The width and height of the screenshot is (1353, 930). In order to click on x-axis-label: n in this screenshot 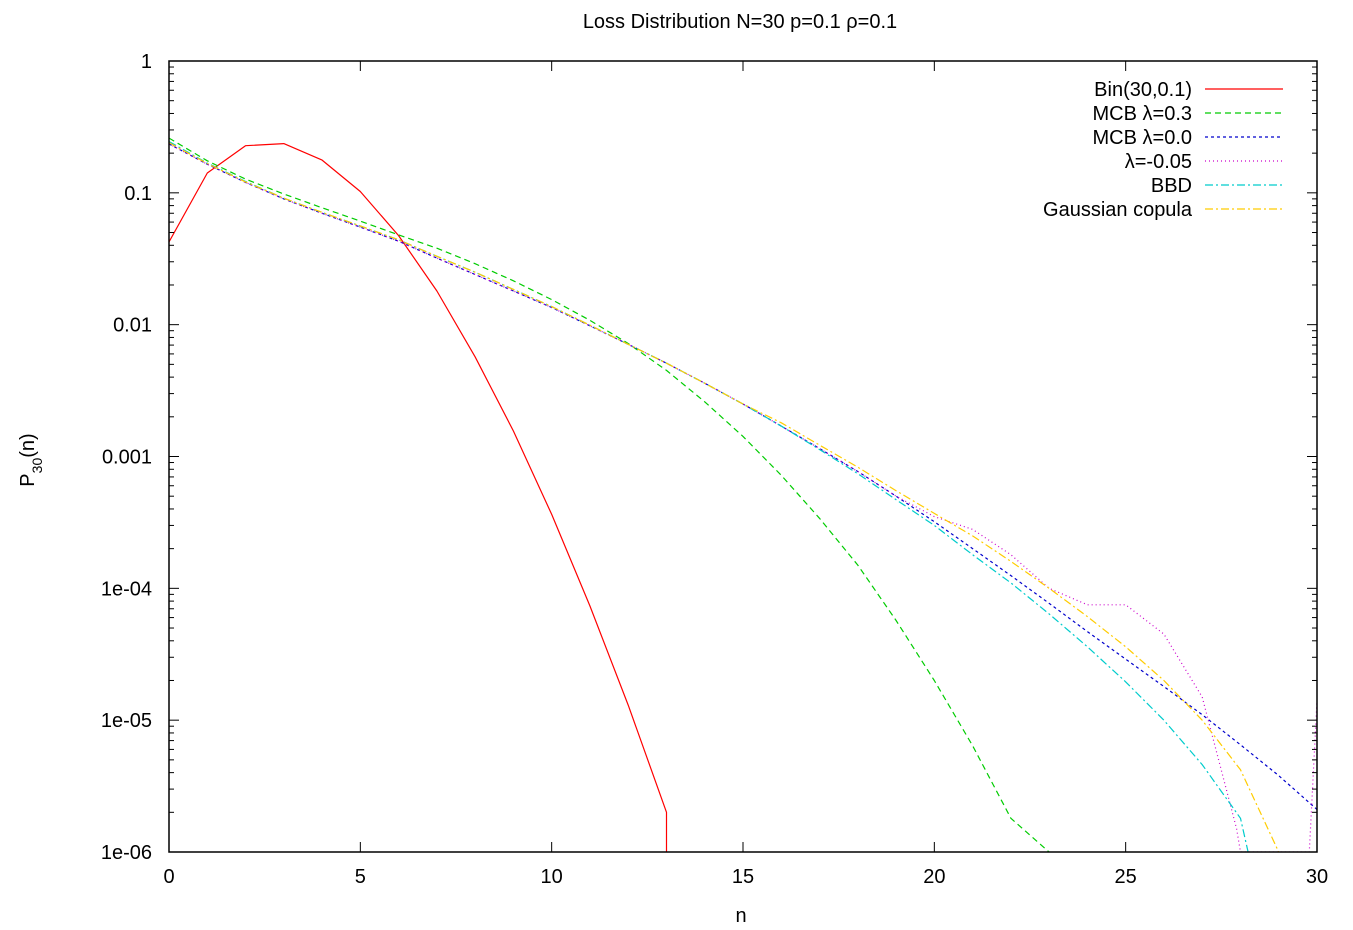, I will do `click(740, 916)`.